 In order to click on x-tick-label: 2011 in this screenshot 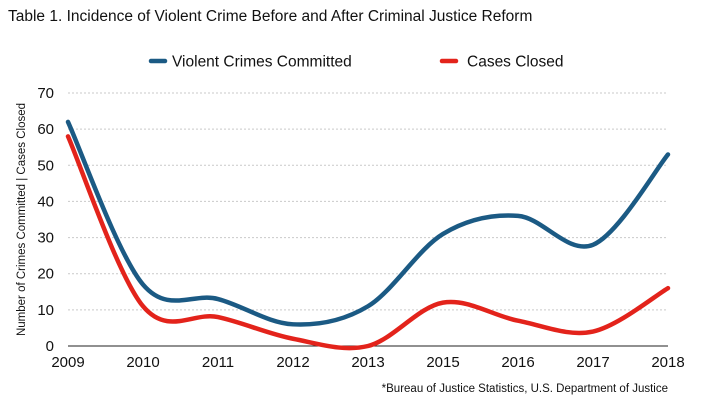, I will do `click(218, 362)`.